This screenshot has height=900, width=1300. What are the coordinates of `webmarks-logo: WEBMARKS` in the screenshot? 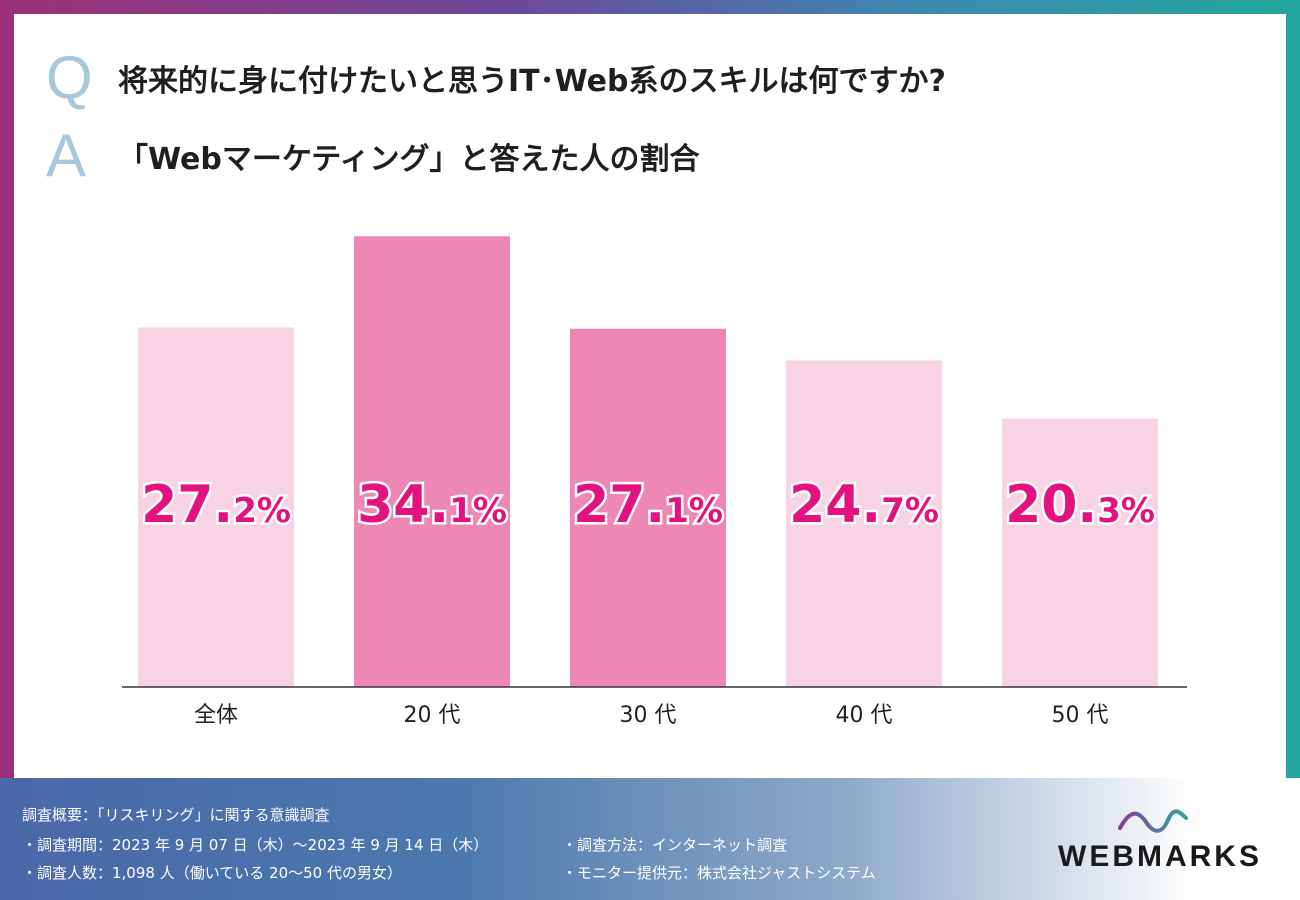 It's located at (1160, 841).